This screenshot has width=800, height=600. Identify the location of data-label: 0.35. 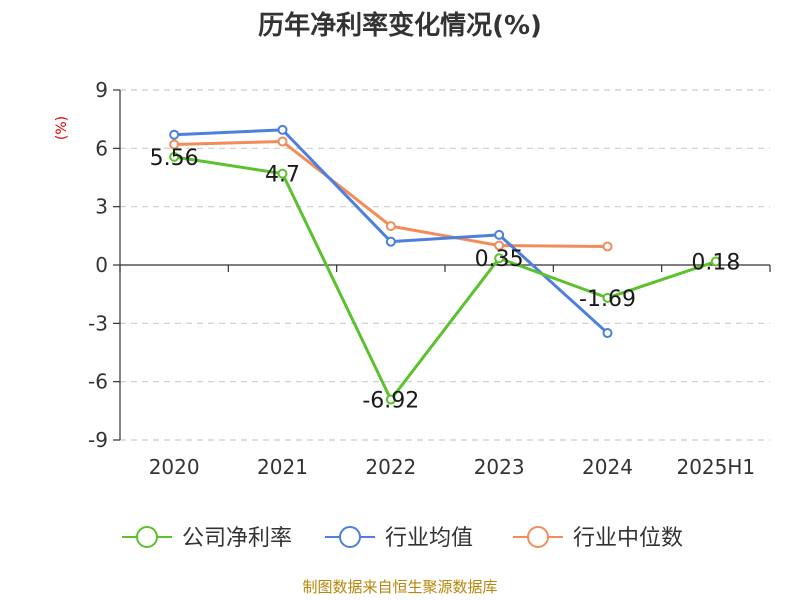
(499, 259).